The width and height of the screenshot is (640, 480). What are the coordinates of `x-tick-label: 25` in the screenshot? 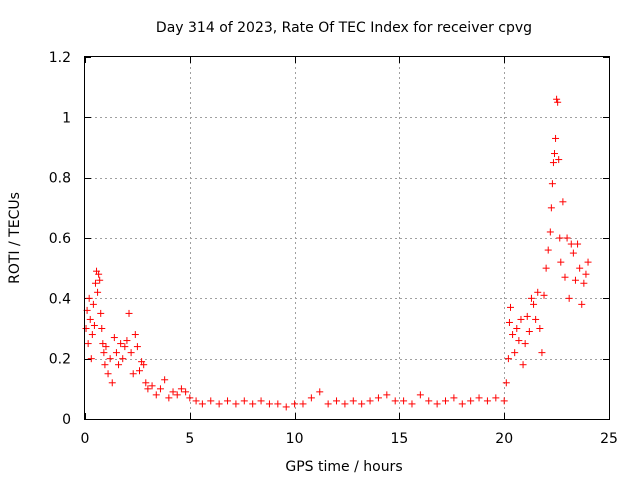 It's located at (609, 439).